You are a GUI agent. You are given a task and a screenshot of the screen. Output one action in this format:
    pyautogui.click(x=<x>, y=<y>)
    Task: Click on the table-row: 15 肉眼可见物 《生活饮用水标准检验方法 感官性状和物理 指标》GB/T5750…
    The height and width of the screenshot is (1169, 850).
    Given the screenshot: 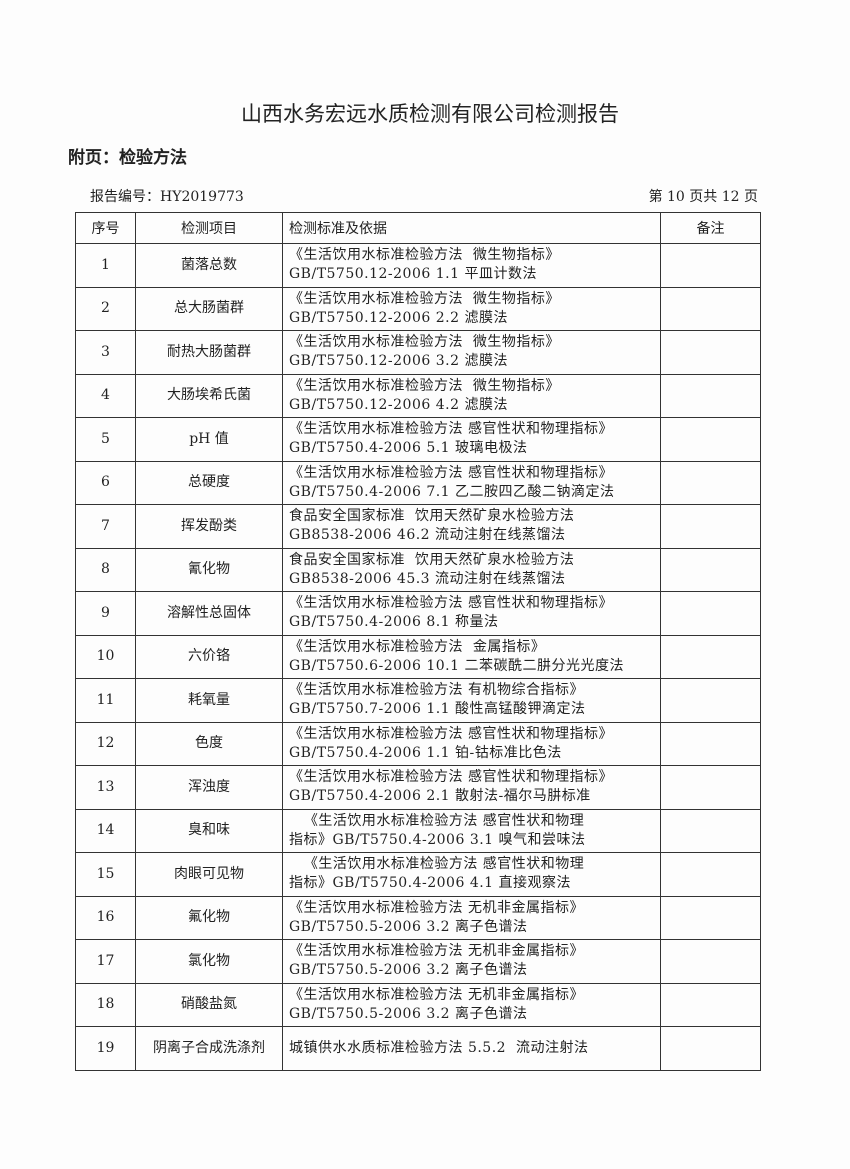 What is the action you would take?
    pyautogui.click(x=418, y=874)
    